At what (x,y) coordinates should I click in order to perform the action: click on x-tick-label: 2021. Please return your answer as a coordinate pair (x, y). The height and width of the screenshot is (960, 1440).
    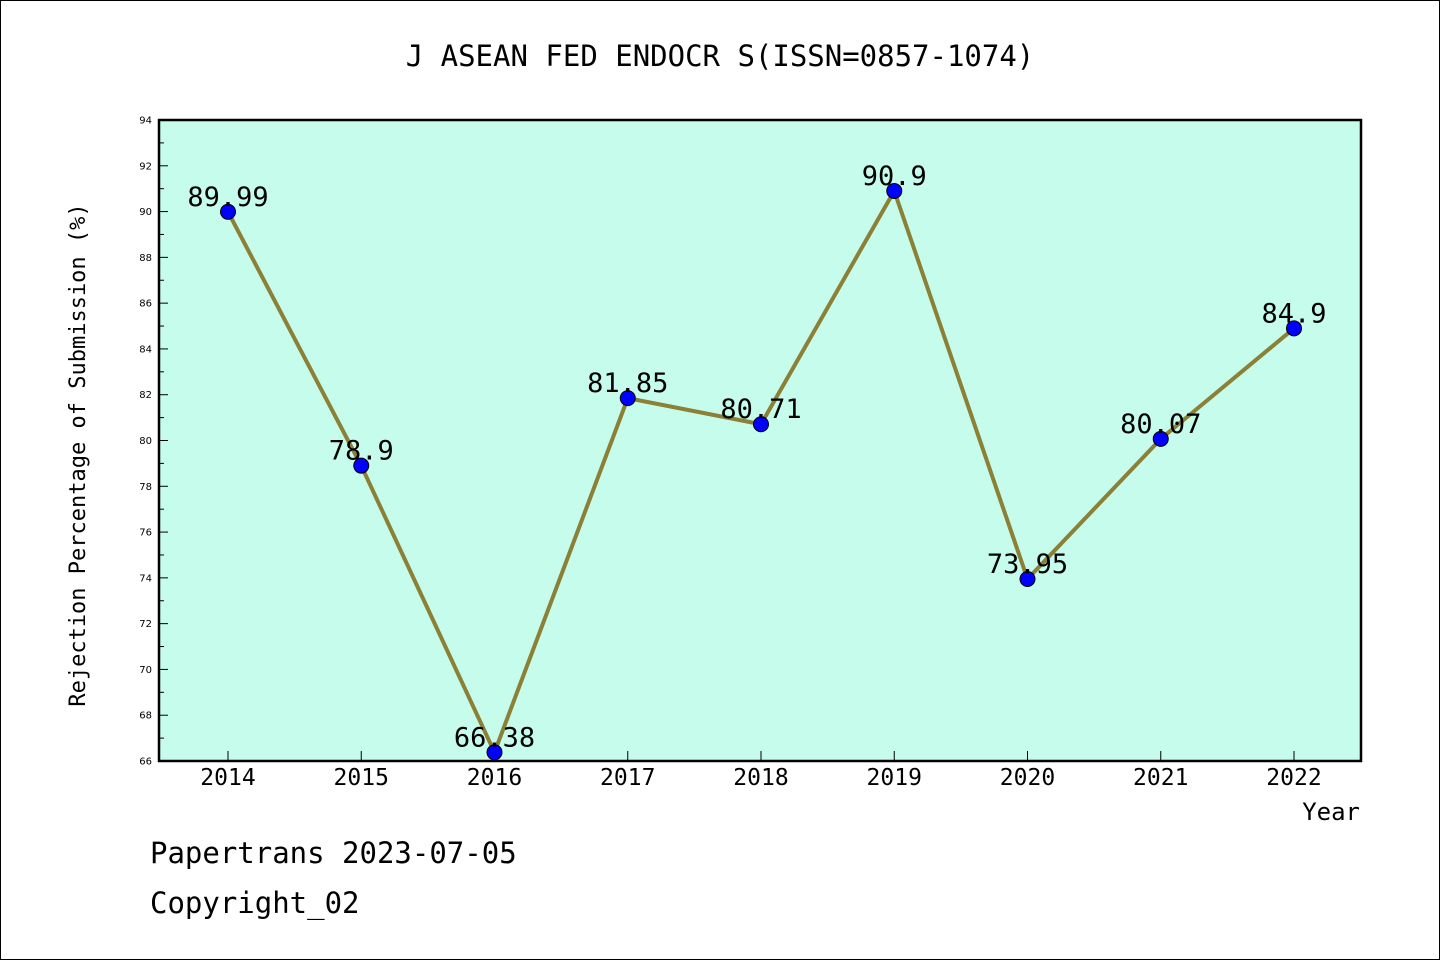
    Looking at the image, I should click on (1160, 778).